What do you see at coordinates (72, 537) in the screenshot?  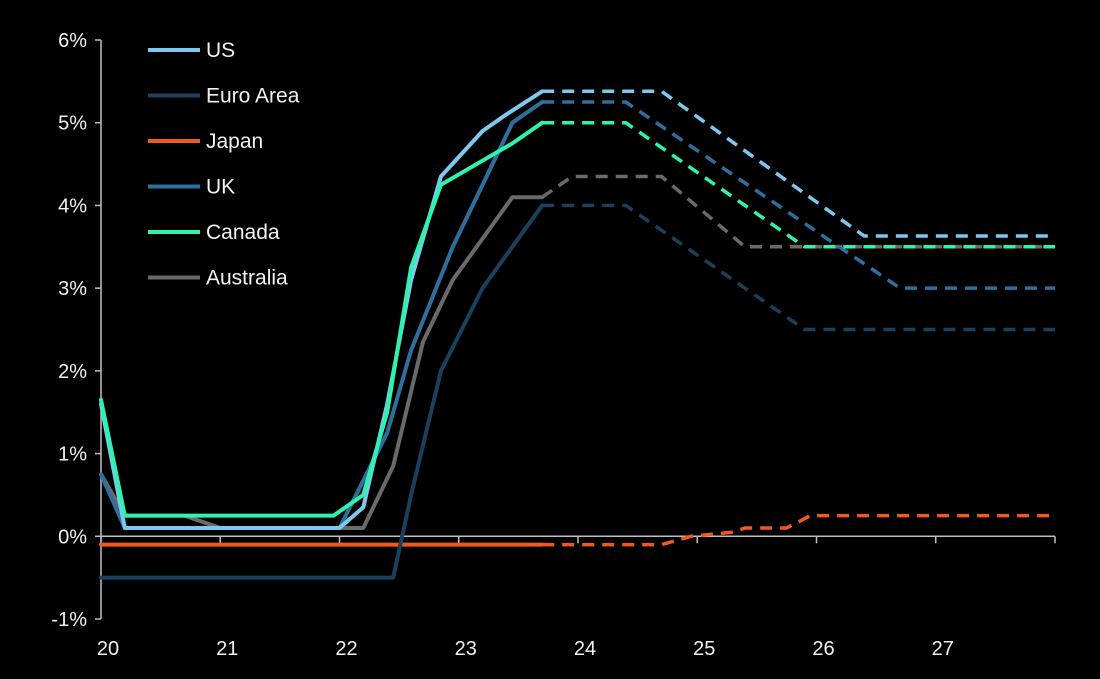 I see `y-tick-label: 0%` at bounding box center [72, 537].